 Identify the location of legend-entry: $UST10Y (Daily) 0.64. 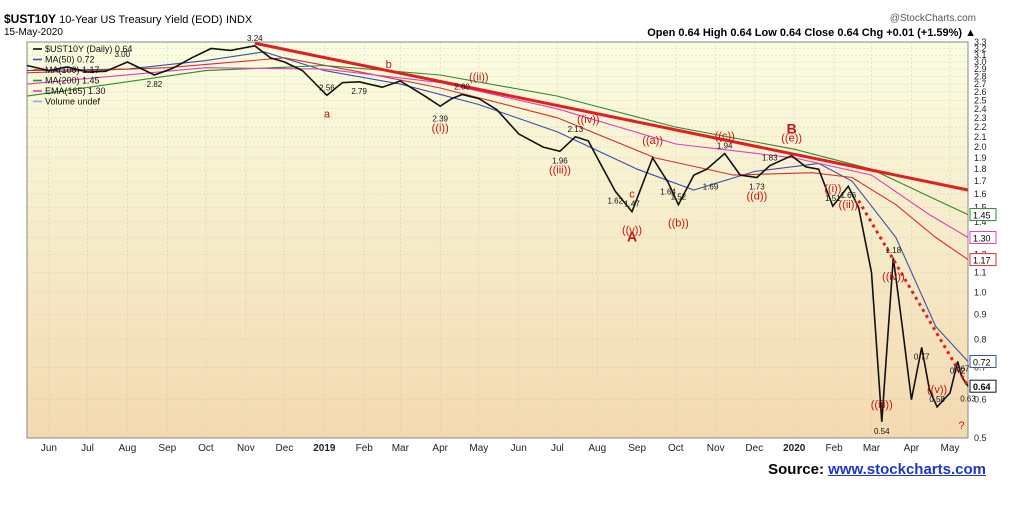
(88, 49).